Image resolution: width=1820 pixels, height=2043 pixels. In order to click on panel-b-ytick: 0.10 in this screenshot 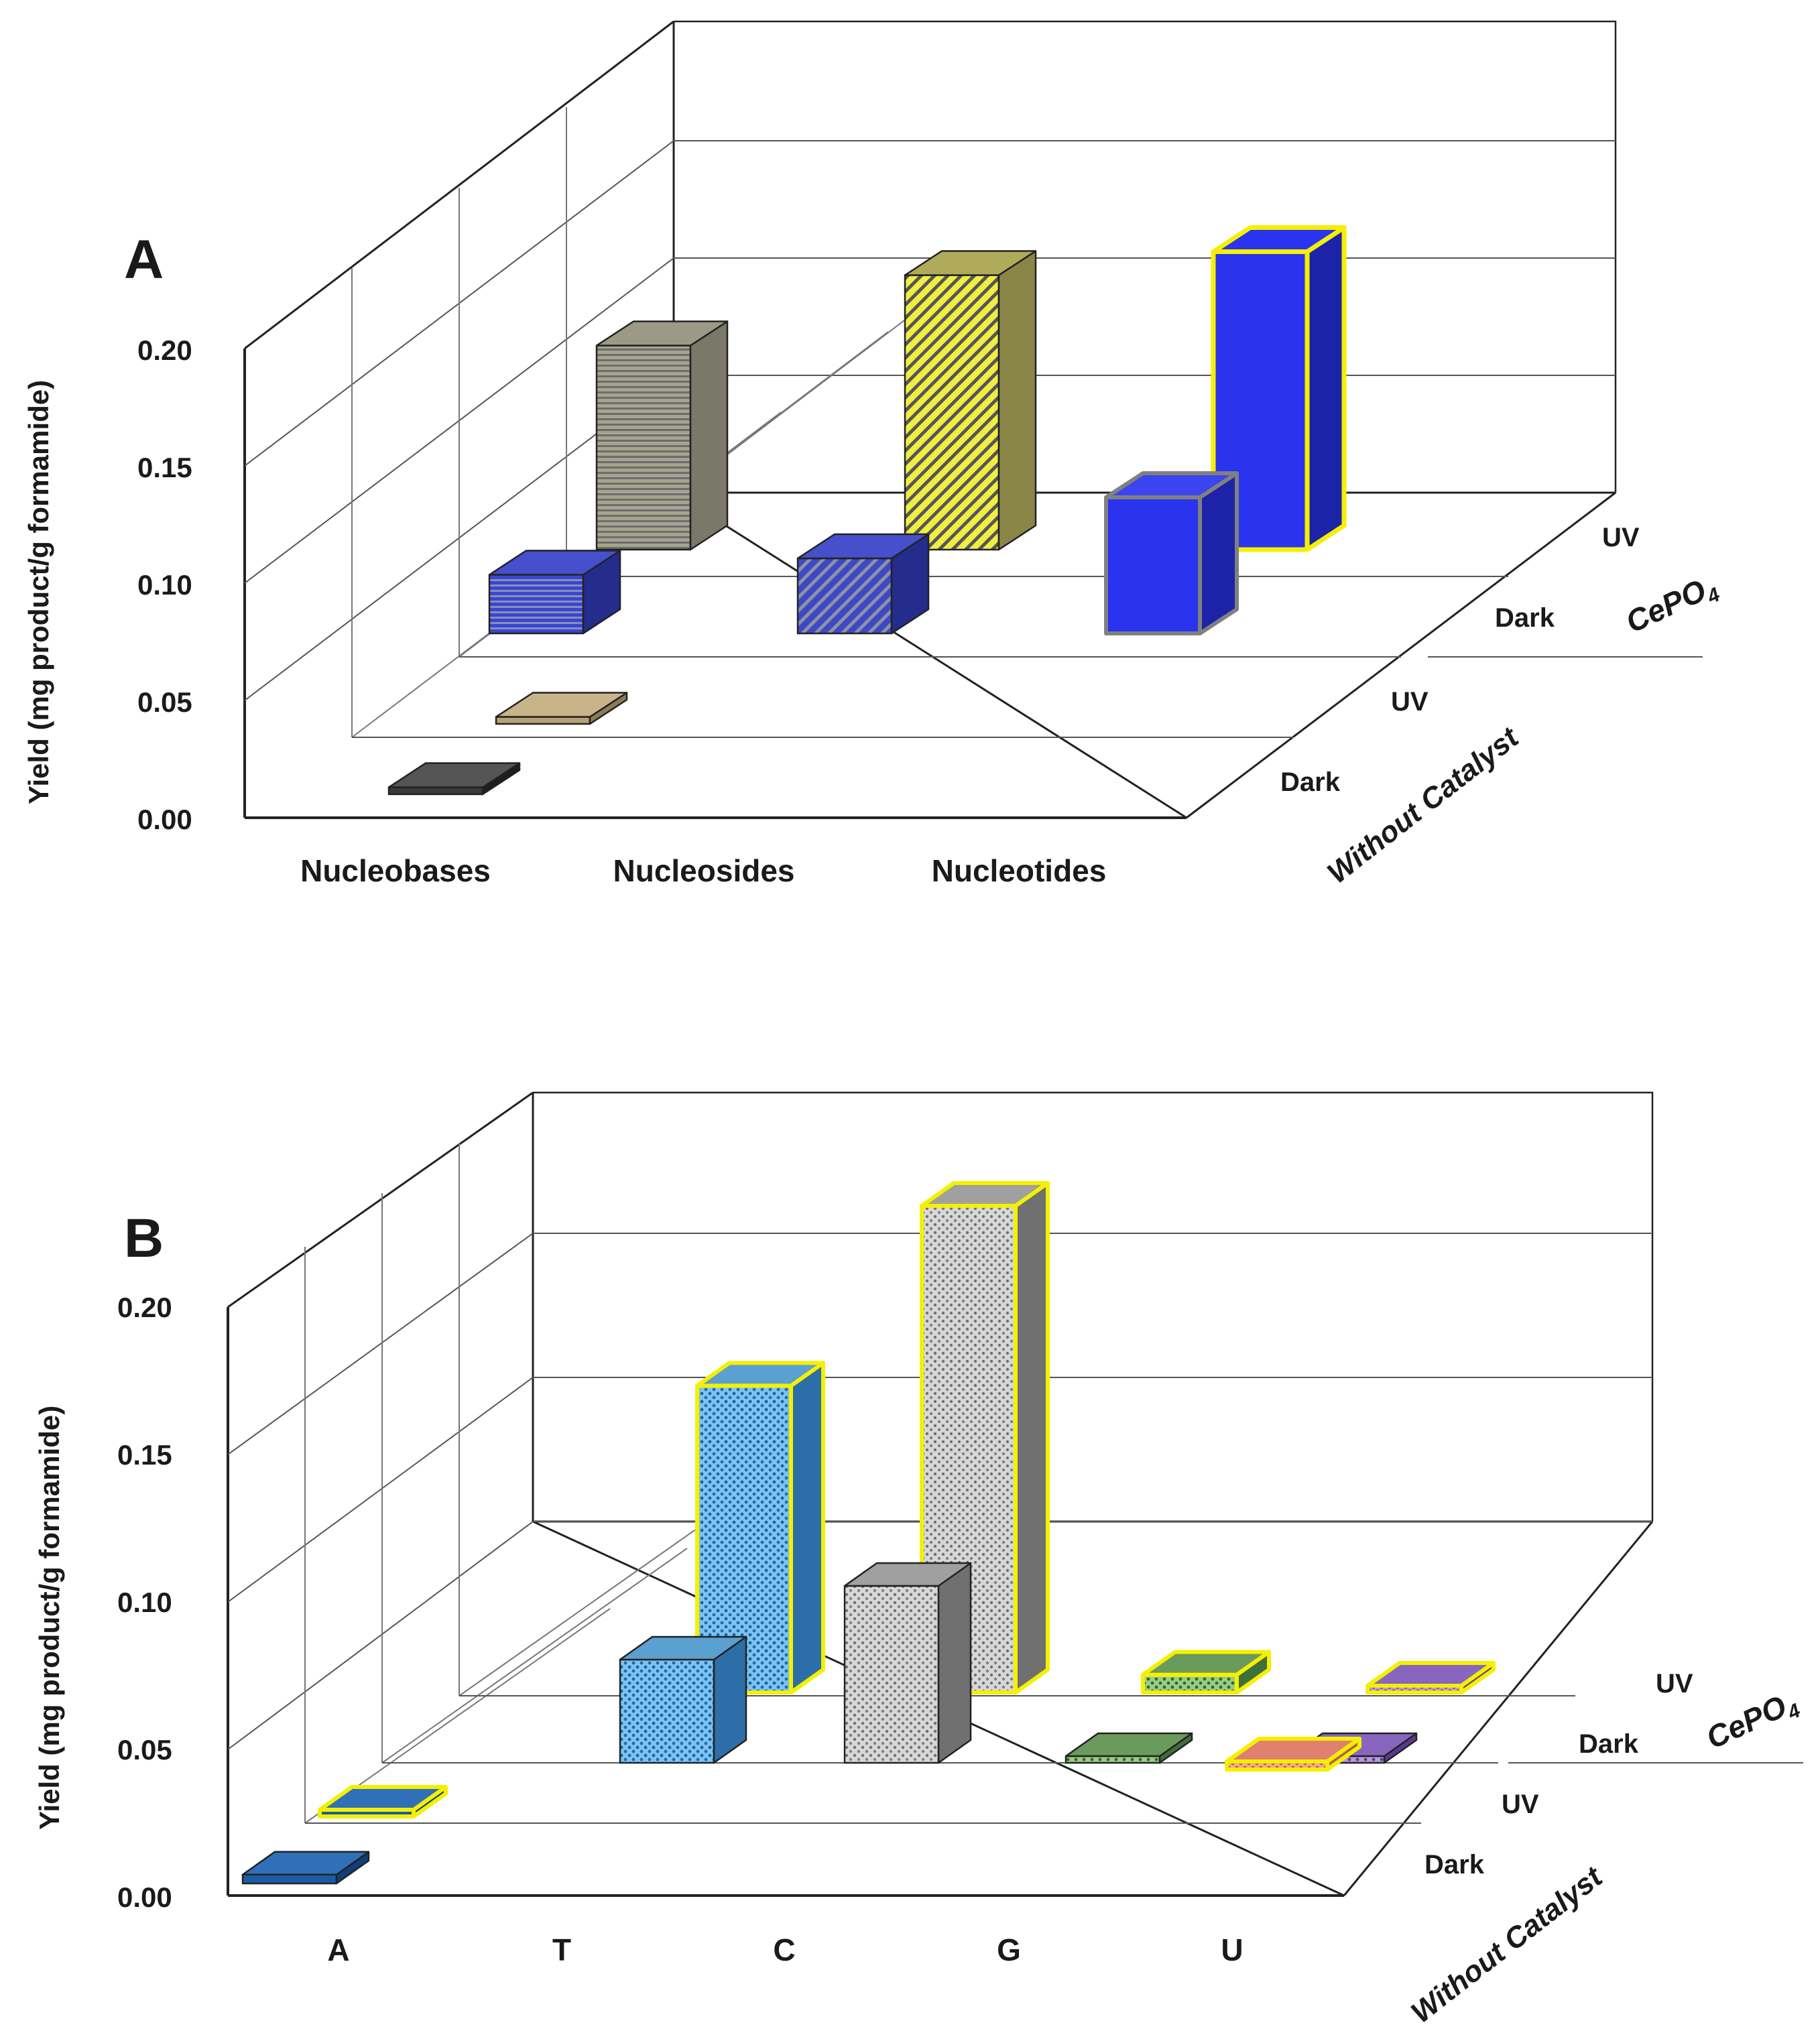, I will do `click(144, 1603)`.